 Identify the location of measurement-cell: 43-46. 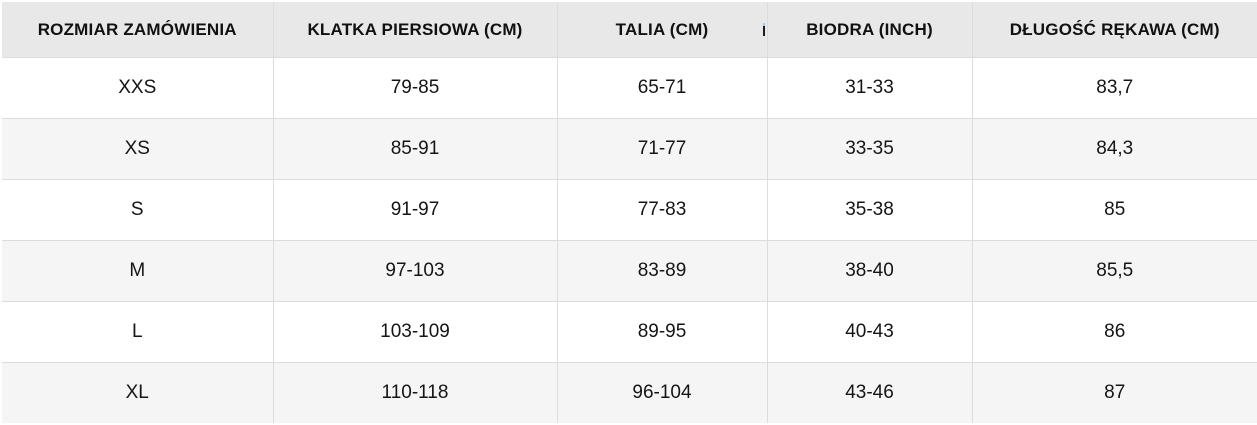
(869, 392).